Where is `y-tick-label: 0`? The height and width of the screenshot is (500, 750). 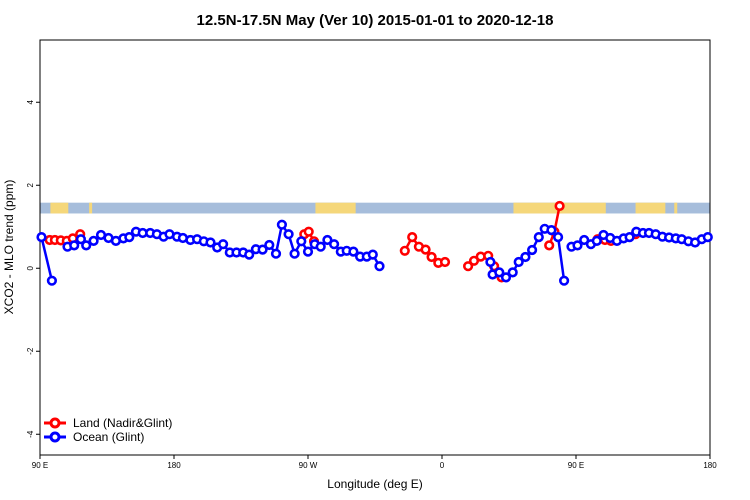 y-tick-label: 0 is located at coordinates (30, 267).